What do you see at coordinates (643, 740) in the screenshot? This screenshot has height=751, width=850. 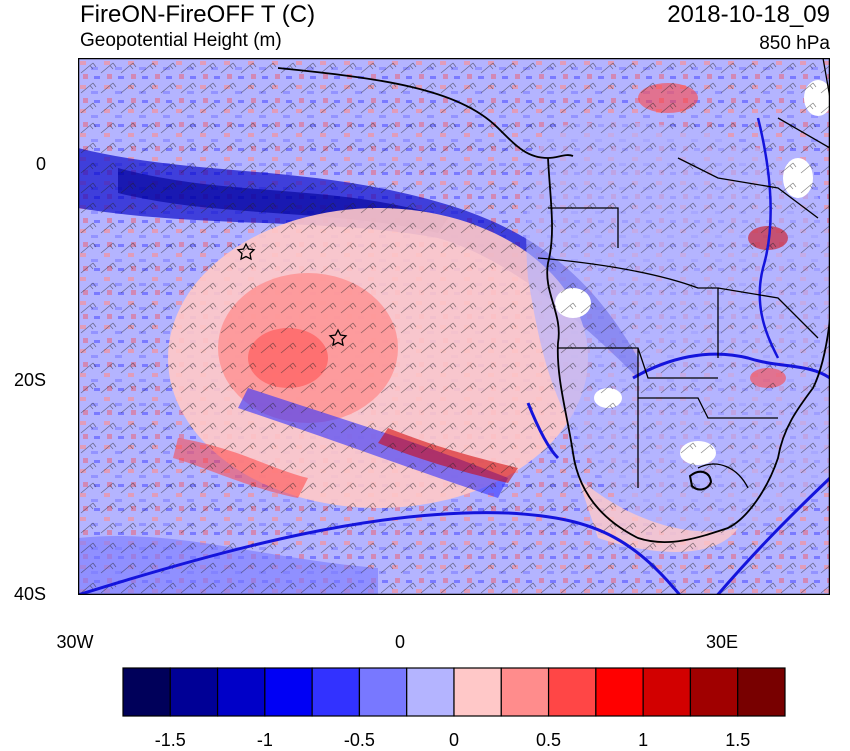 I see `colorbar-tick-label: 1` at bounding box center [643, 740].